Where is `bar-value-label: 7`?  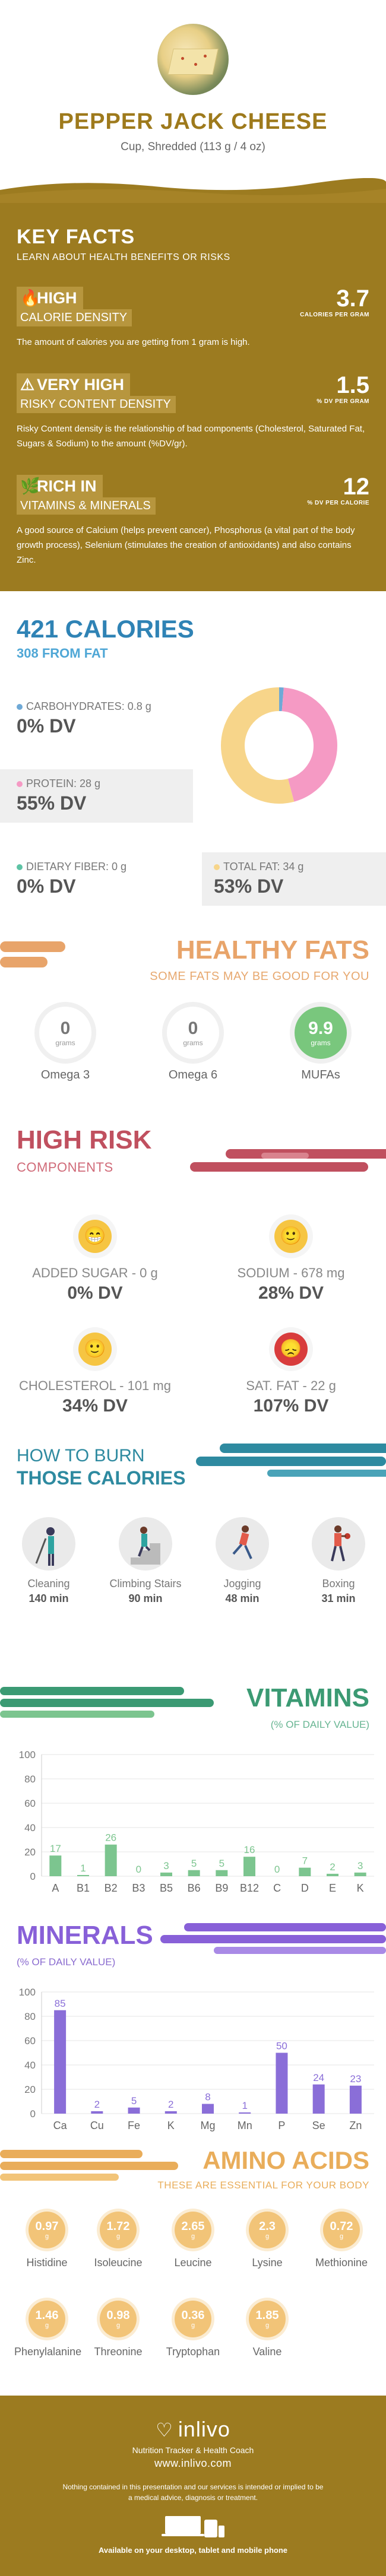 bar-value-label: 7 is located at coordinates (305, 1861).